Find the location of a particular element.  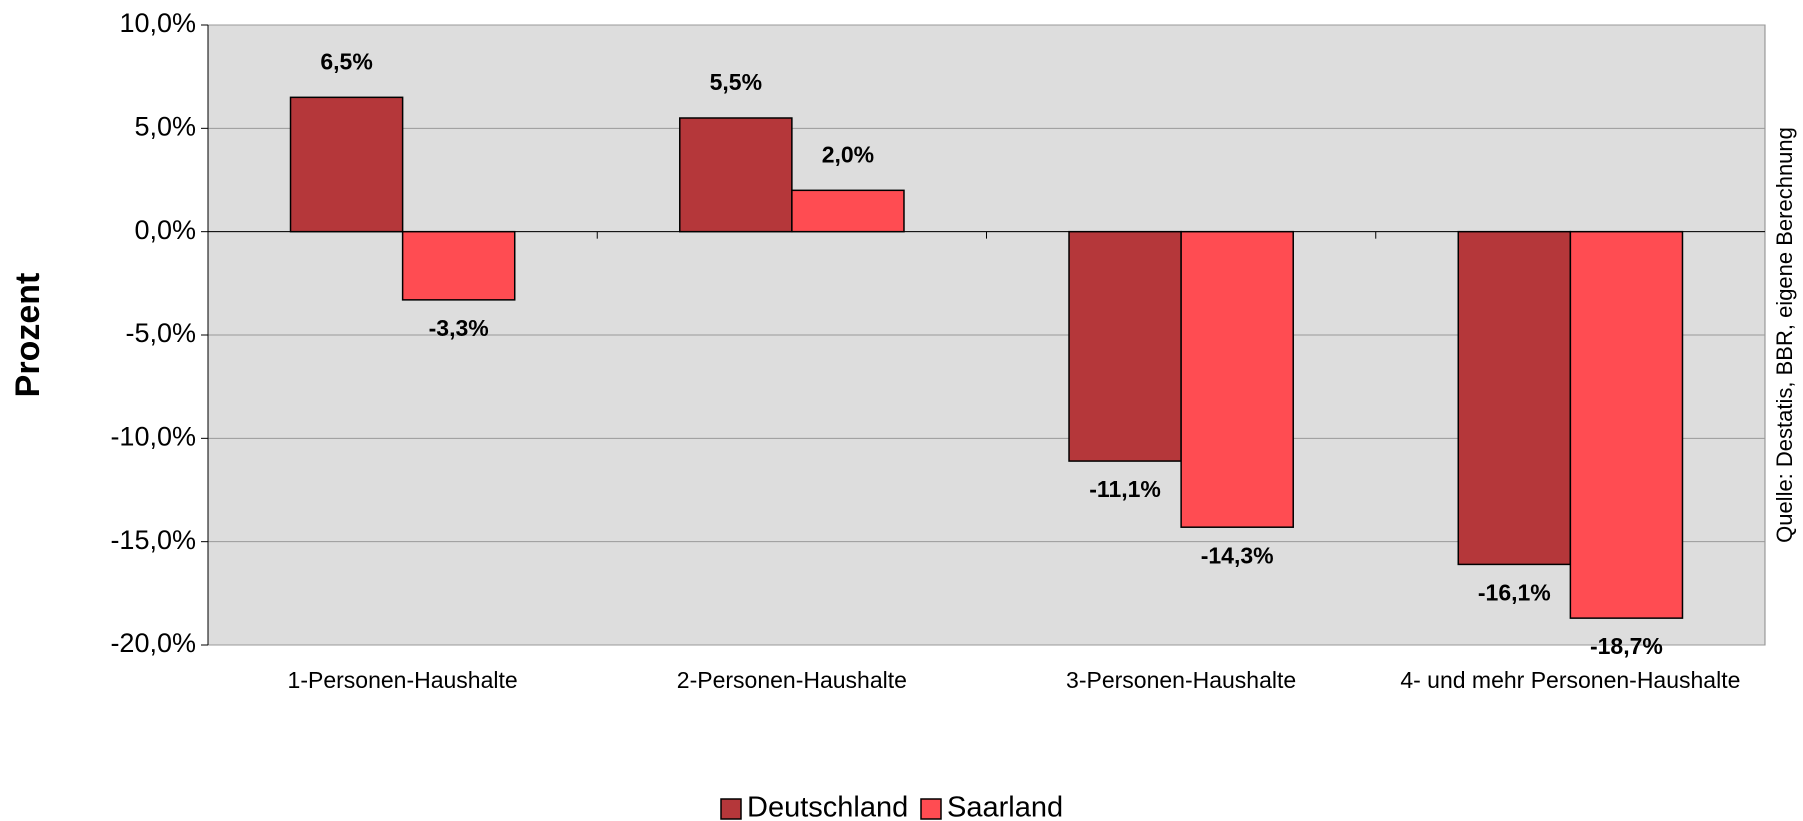

x-tick-label: 1-Personen-Haushalte is located at coordinates (402, 680).